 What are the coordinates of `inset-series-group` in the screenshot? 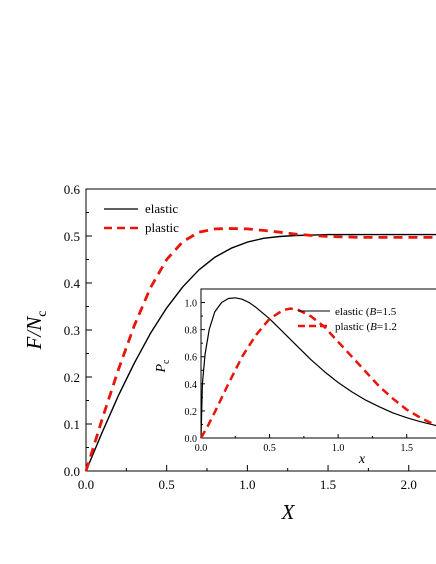 It's located at (317, 368).